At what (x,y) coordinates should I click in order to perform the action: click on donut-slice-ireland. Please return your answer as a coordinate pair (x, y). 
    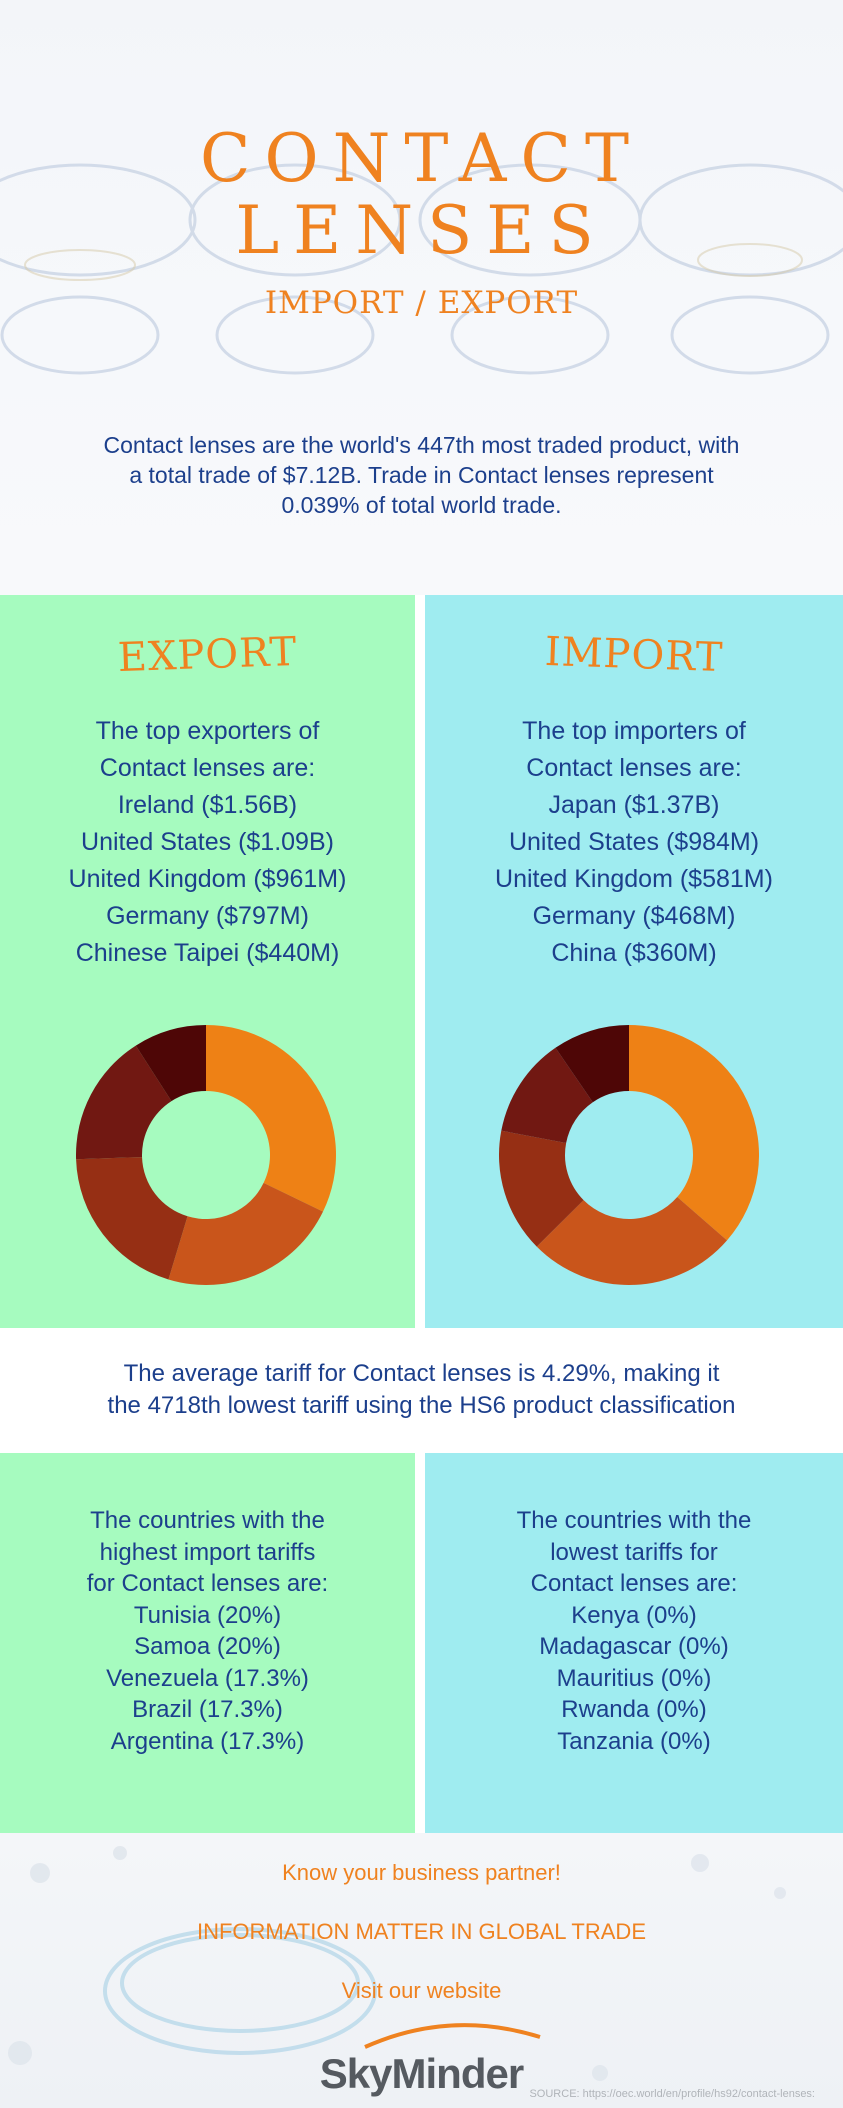
    Looking at the image, I should click on (271, 1118).